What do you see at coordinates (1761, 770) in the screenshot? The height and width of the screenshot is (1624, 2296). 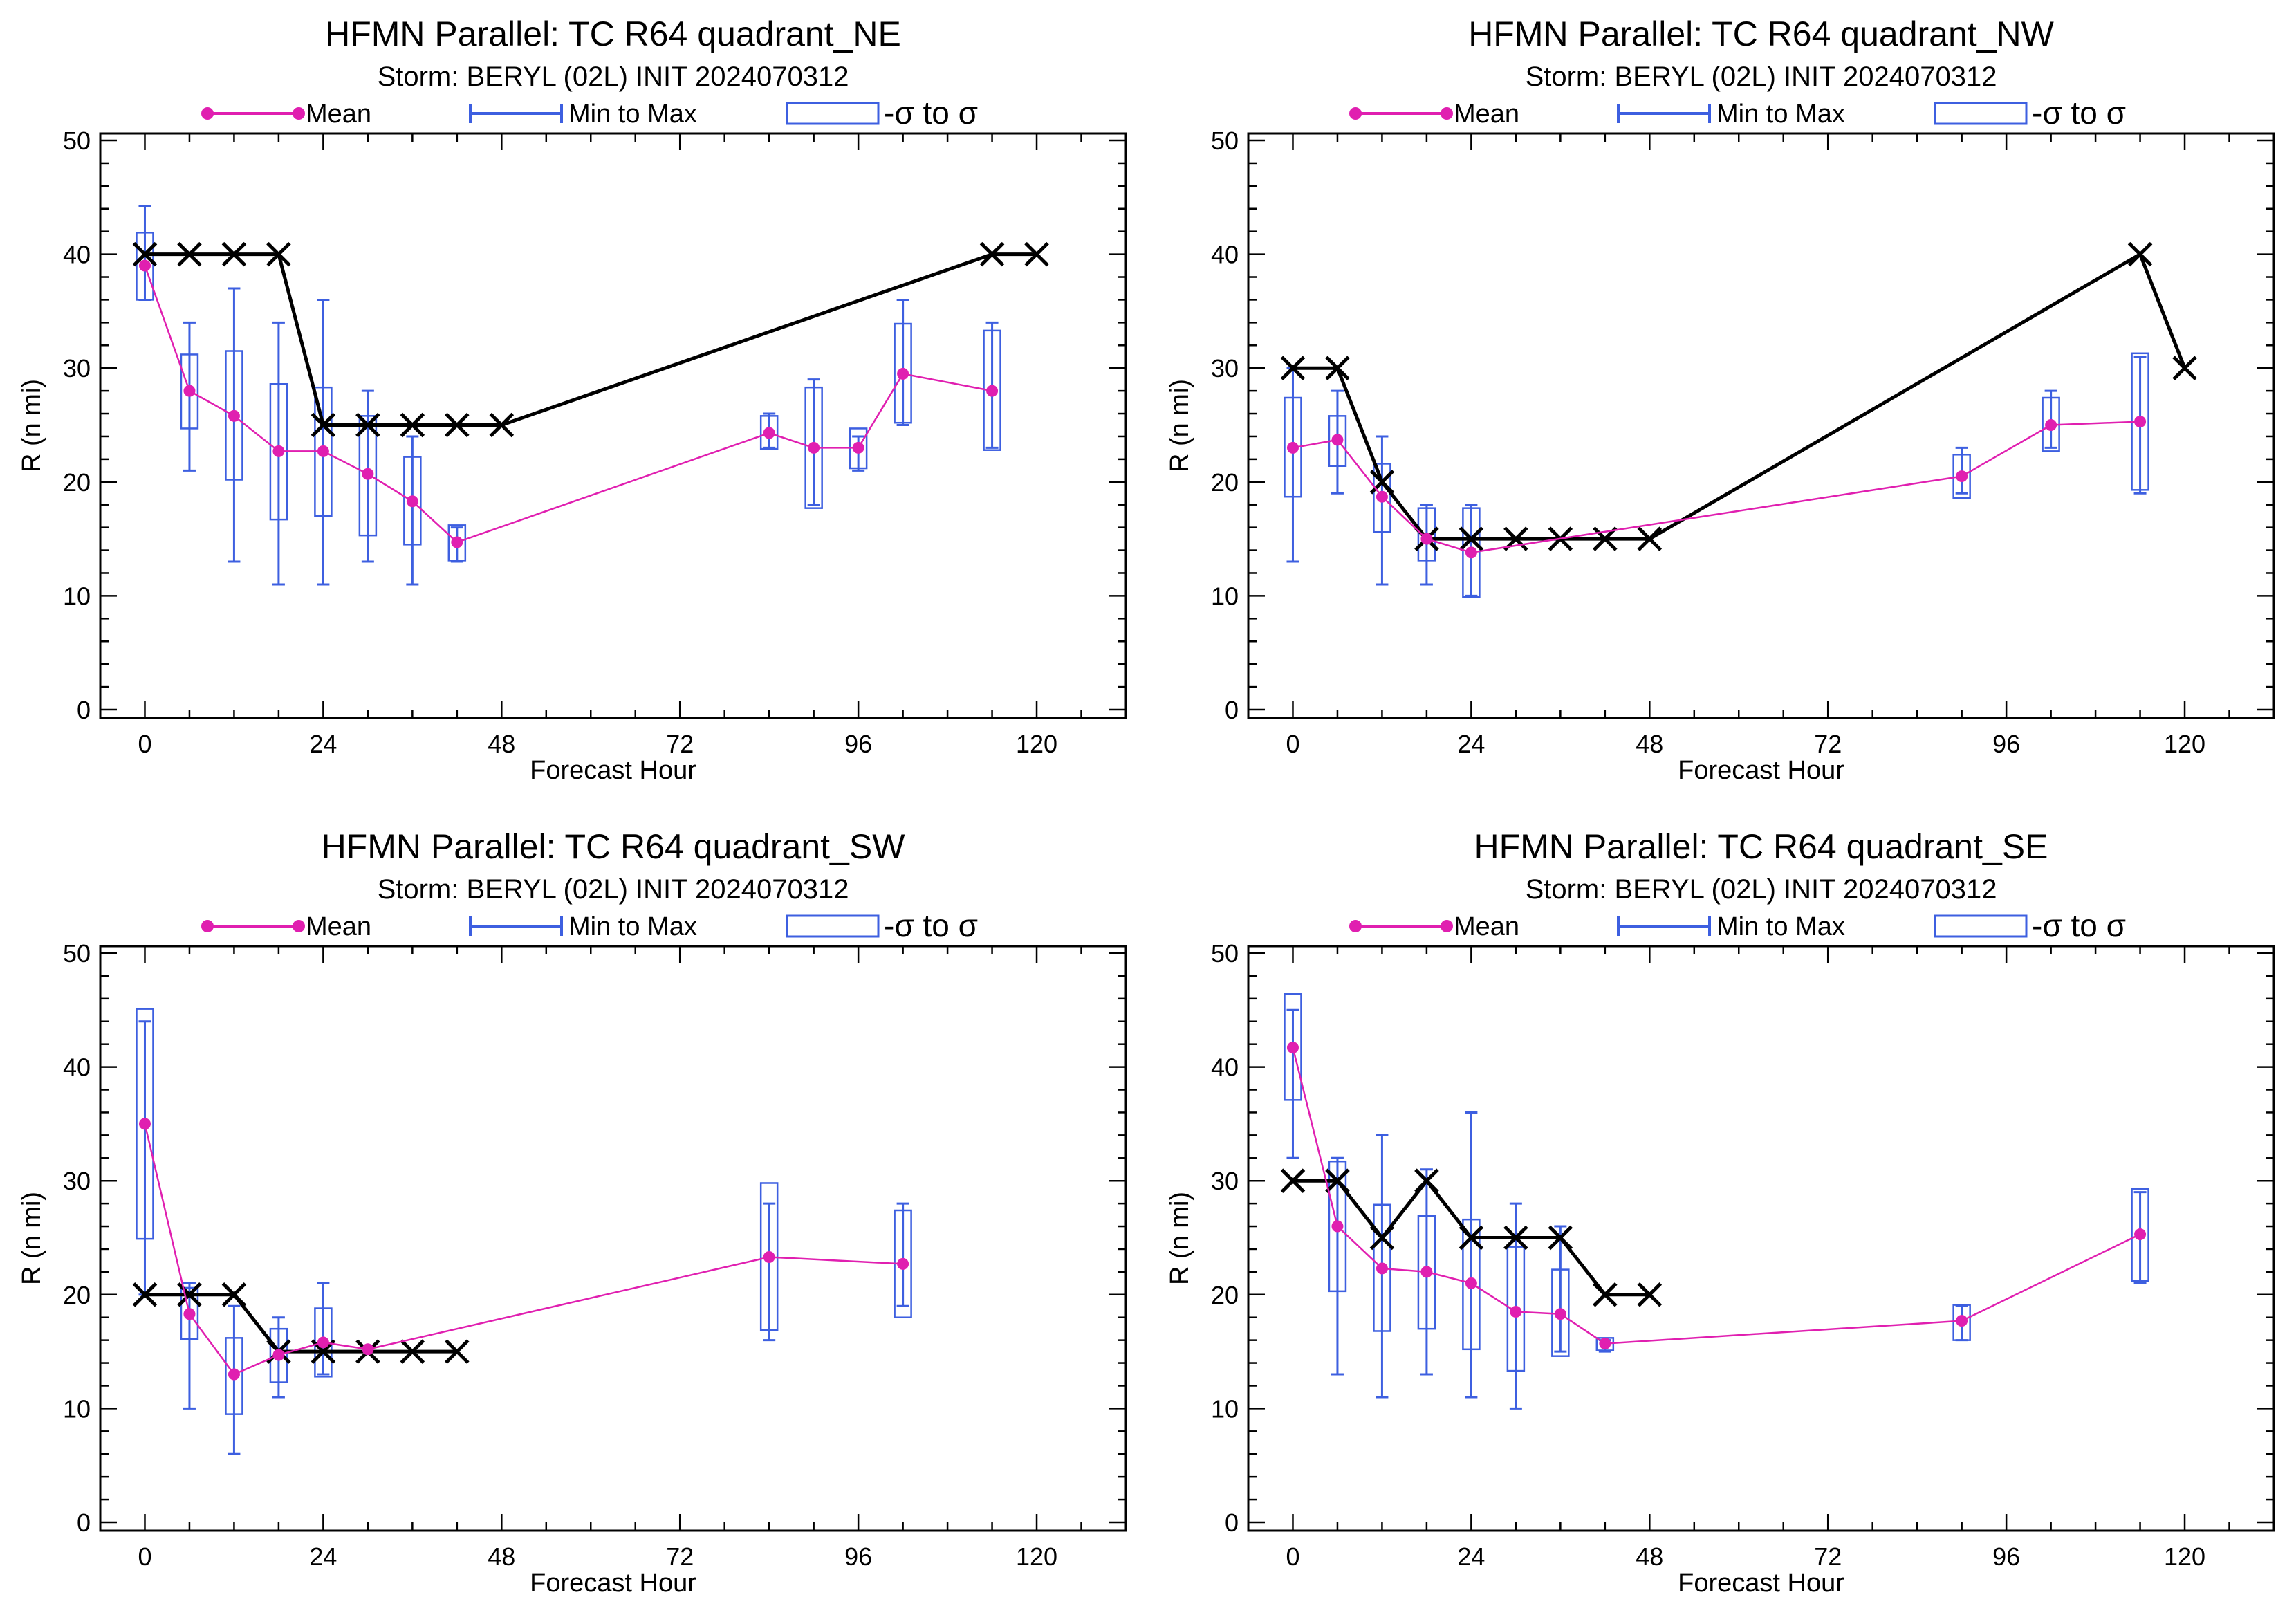 I see `x-axis-label: Forecast Hour` at bounding box center [1761, 770].